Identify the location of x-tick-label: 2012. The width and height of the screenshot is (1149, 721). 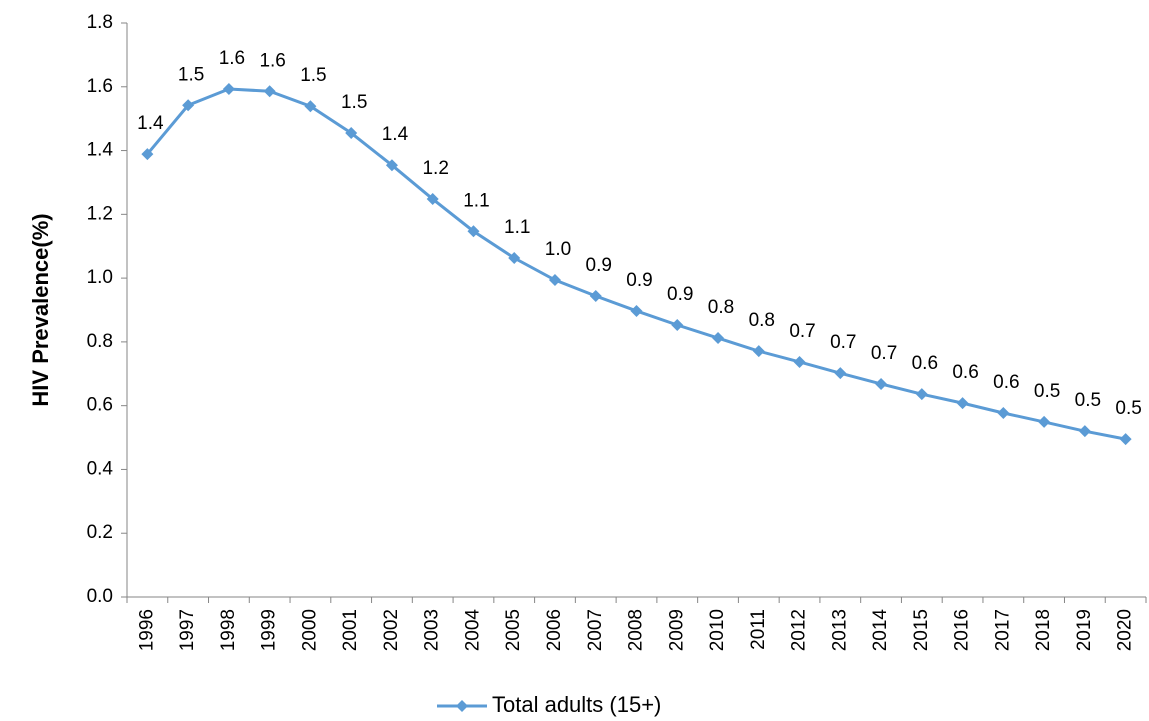
(799, 630).